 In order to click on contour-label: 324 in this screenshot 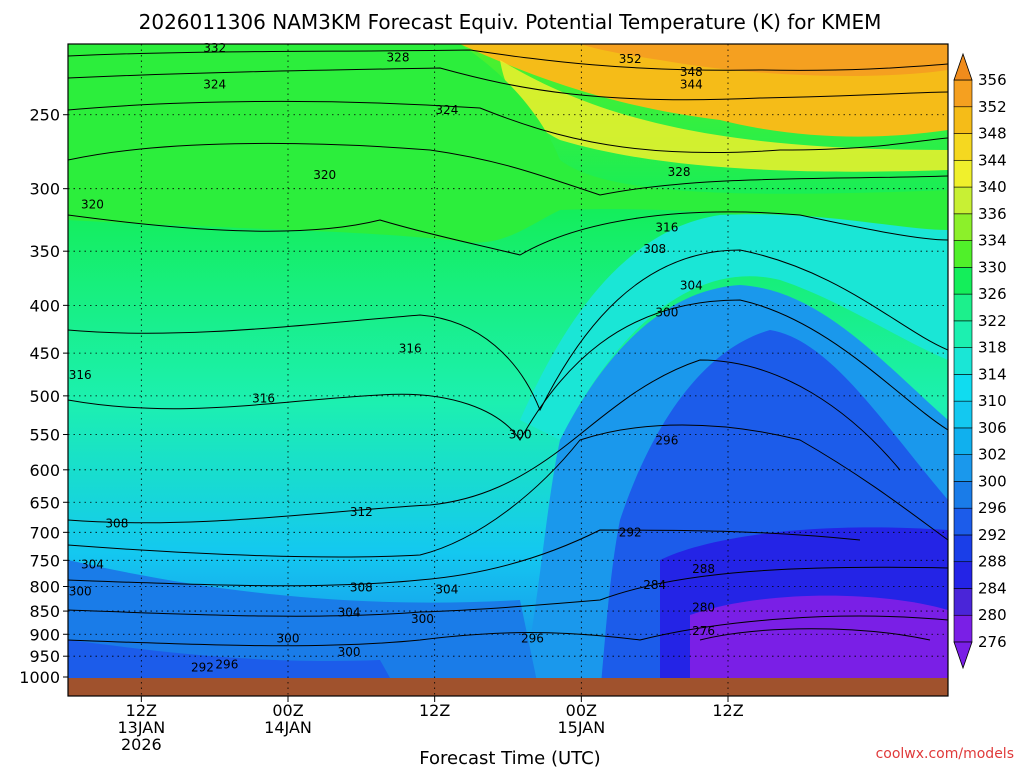, I will do `click(214, 84)`.